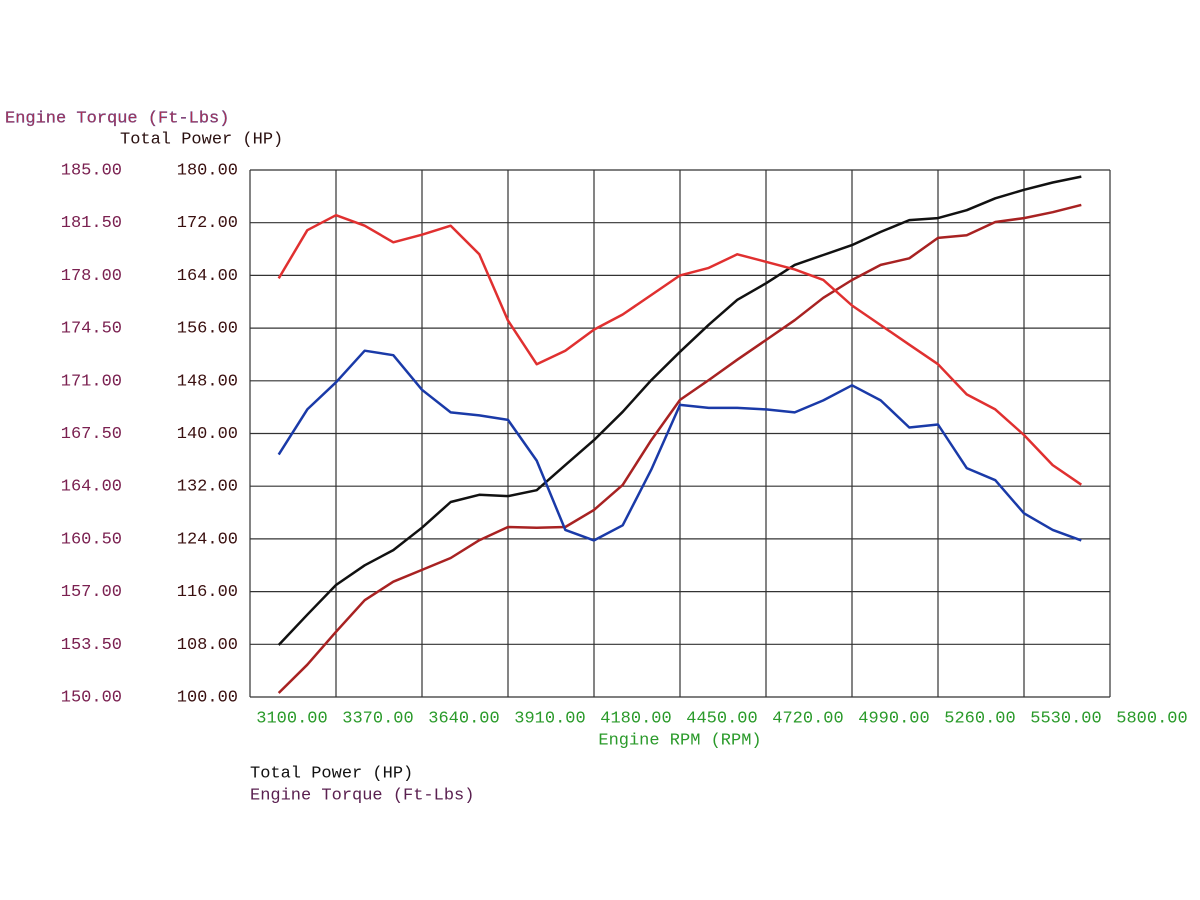 This screenshot has height=900, width=1200. Describe the element at coordinates (91, 329) in the screenshot. I see `y2-tick-label: 174.50` at that location.